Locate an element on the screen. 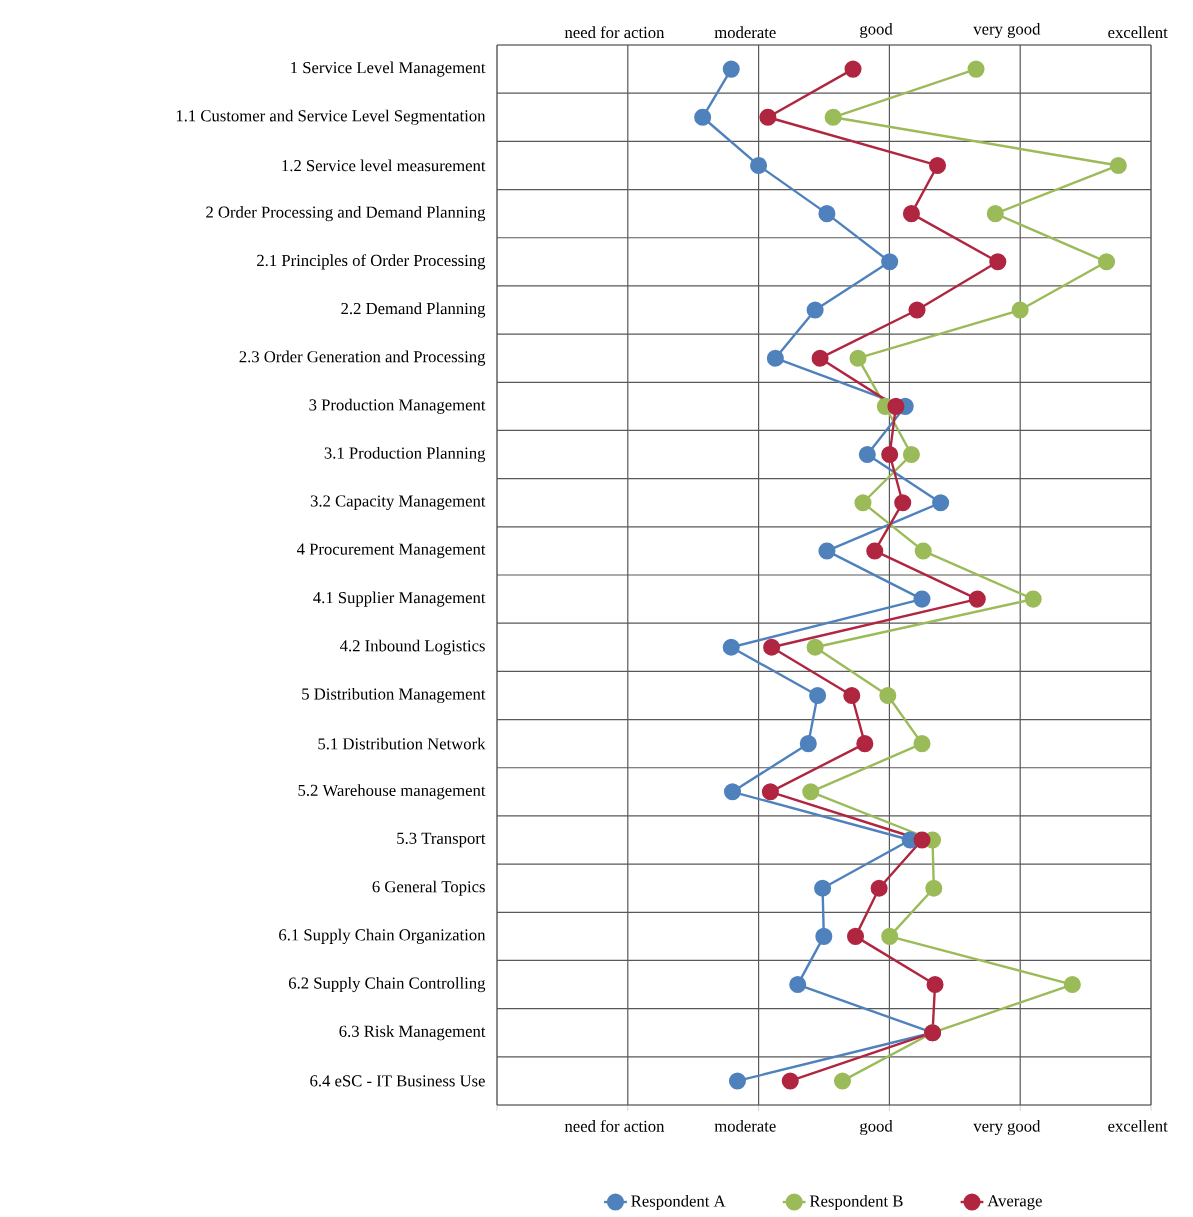 The width and height of the screenshot is (1193, 1217). legend-label: Average is located at coordinates (1014, 1202).